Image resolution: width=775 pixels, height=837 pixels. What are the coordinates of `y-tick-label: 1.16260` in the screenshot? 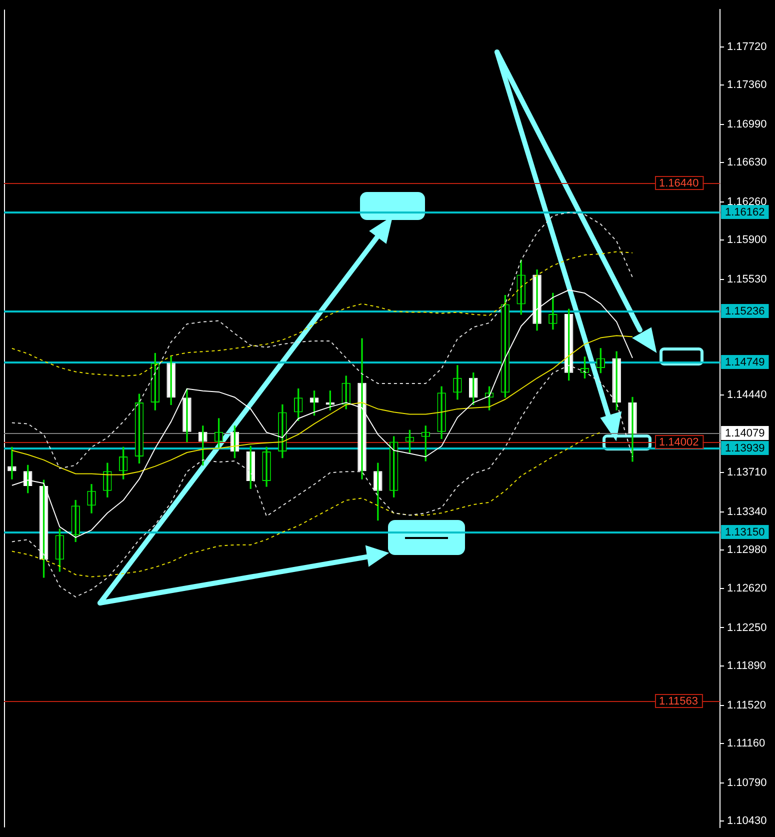 It's located at (747, 202).